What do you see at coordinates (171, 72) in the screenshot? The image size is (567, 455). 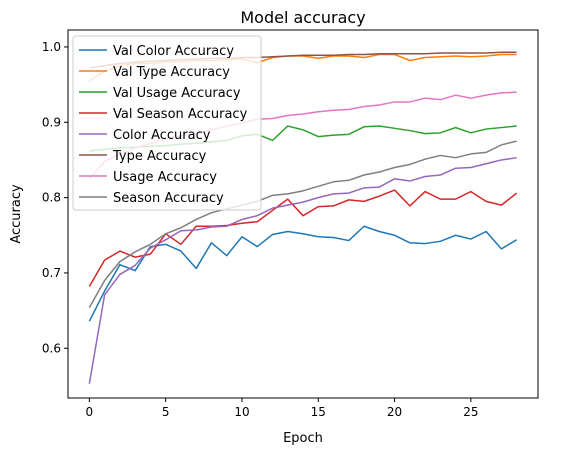 I see `legend-label: Val Type Accuracy` at bounding box center [171, 72].